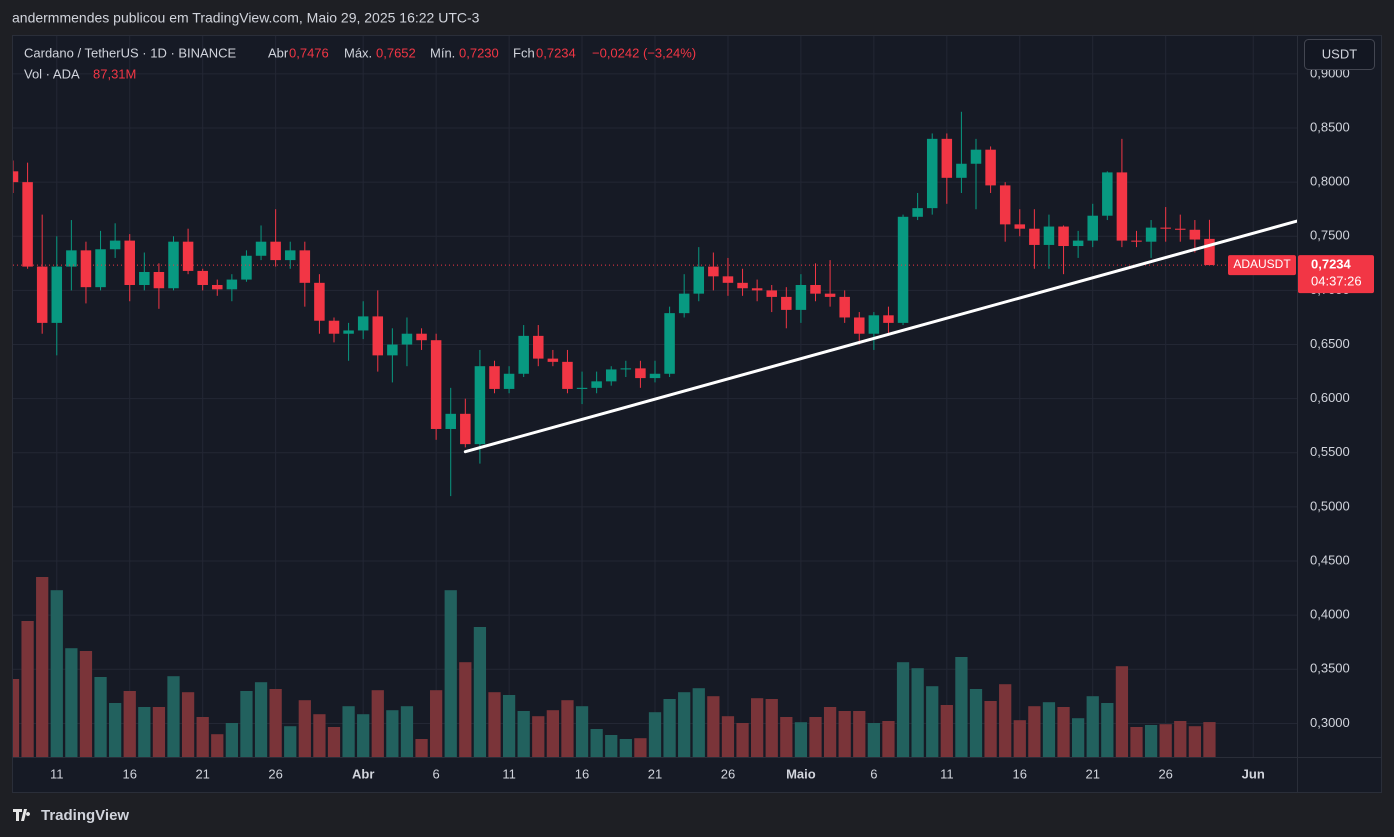  I want to click on symbol-label-box, so click(1262, 265).